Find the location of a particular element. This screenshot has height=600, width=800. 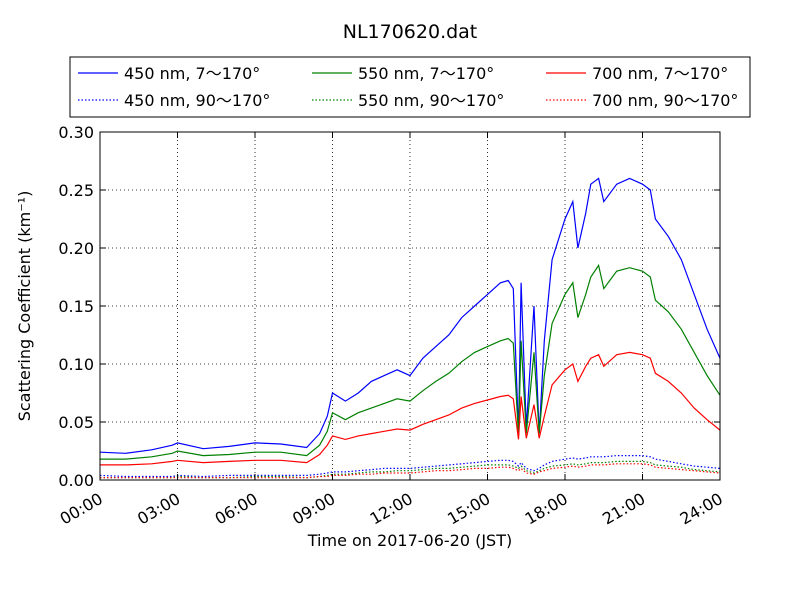

x-axis-title: Time on 2017-06-20 (JST) is located at coordinates (409, 540).